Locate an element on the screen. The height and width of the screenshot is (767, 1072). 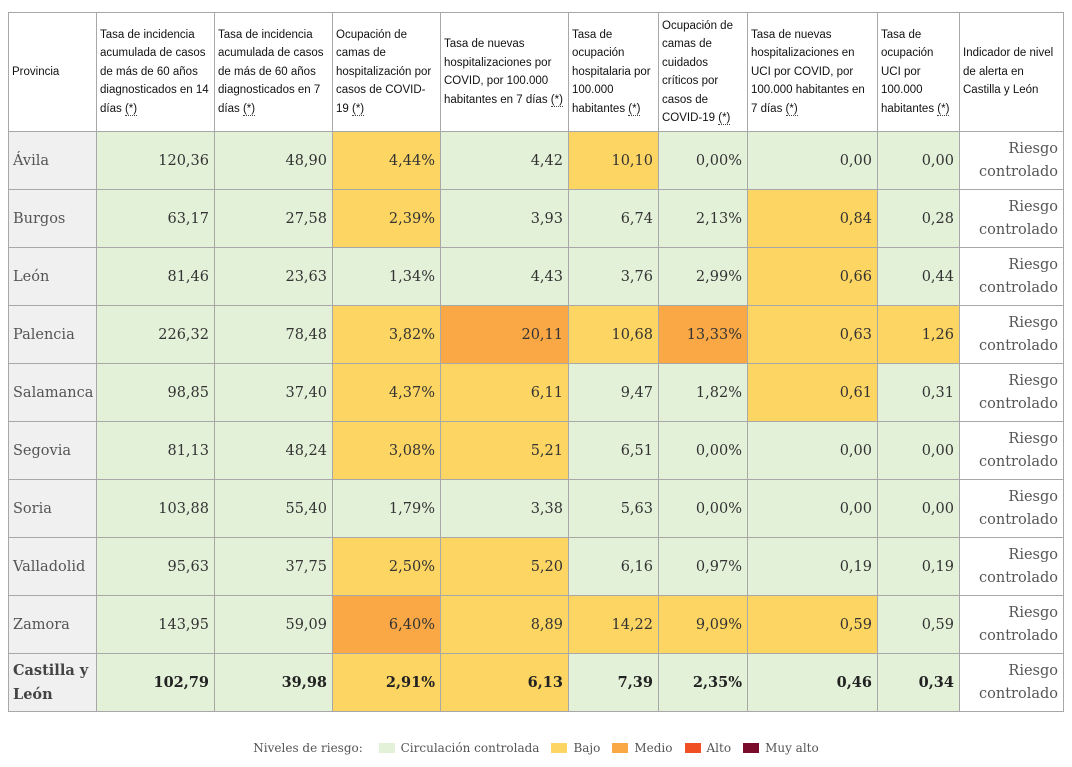
indicator-value: 6,40% is located at coordinates (386, 624).